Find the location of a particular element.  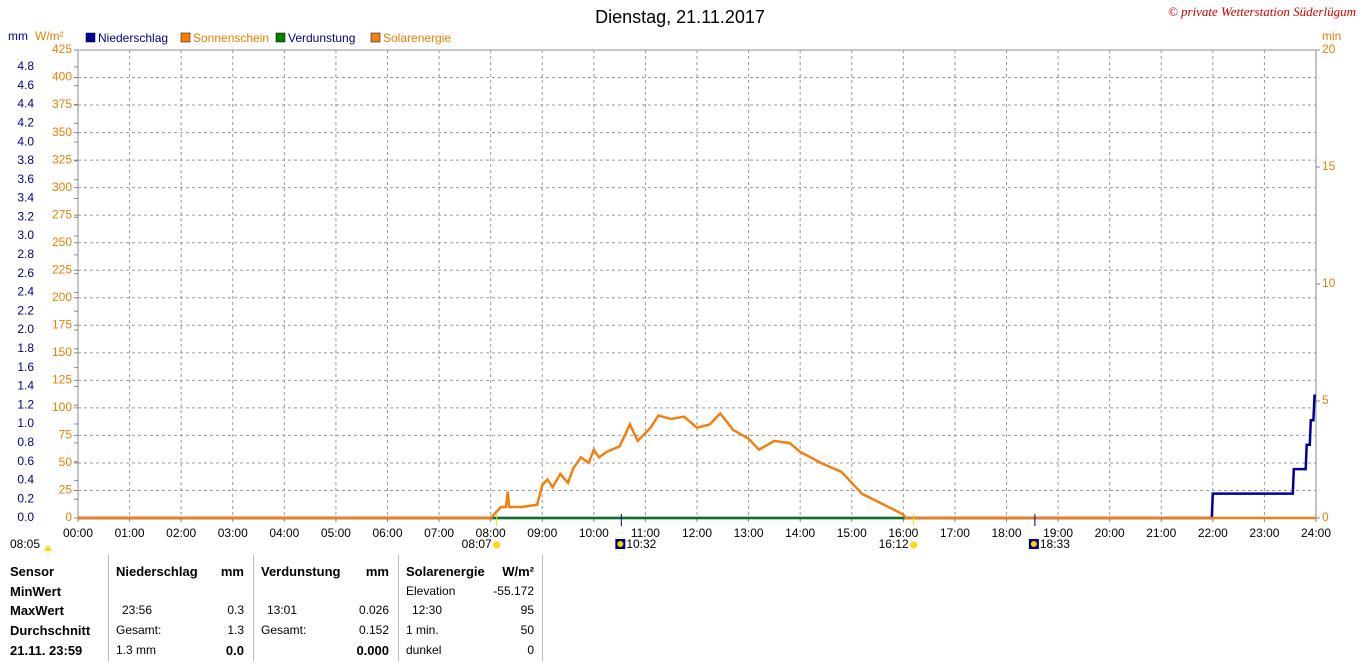

y-tick-label: 1.6 is located at coordinates (25, 367).